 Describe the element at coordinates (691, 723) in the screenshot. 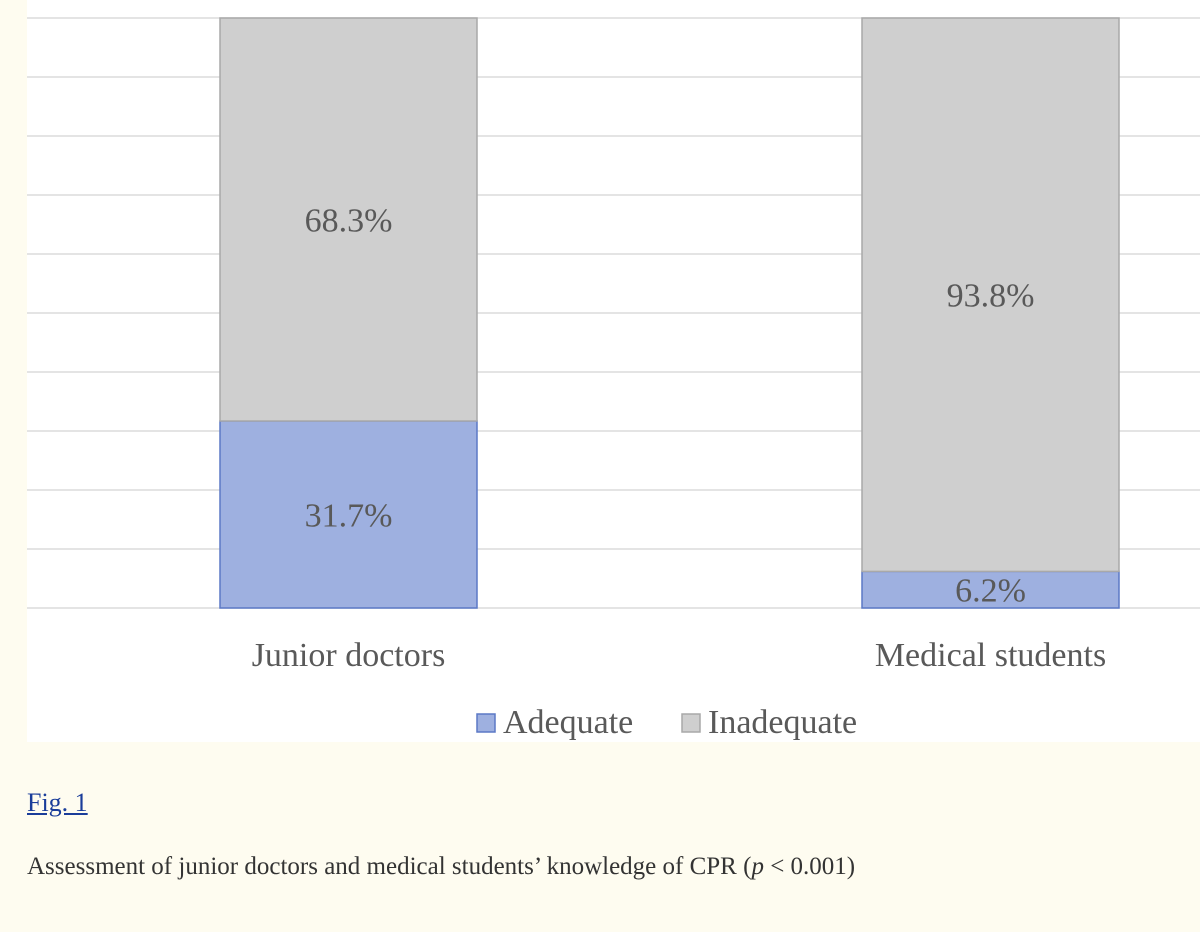

I see `legend-swatch-inadequate` at that location.